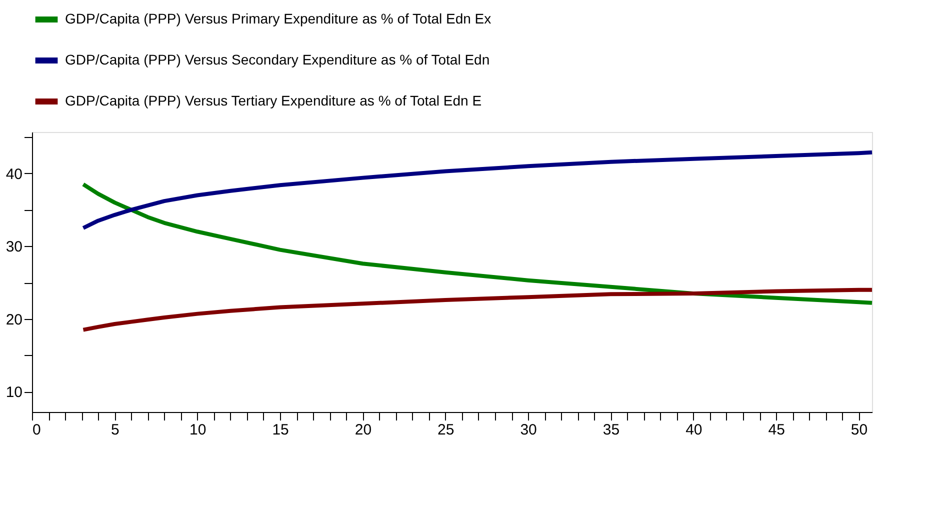 The image size is (934, 508). Describe the element at coordinates (36, 430) in the screenshot. I see `x-tick-label: 0` at that location.